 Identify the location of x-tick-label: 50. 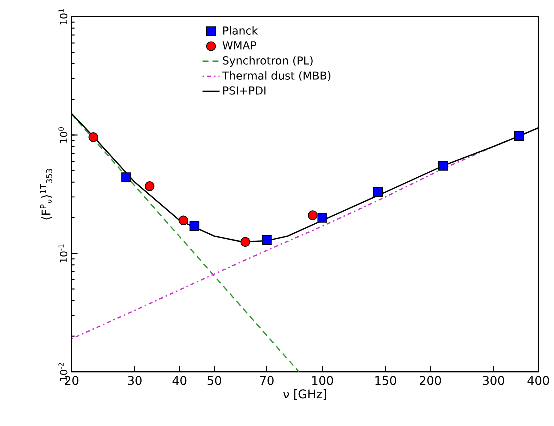
(215, 381).